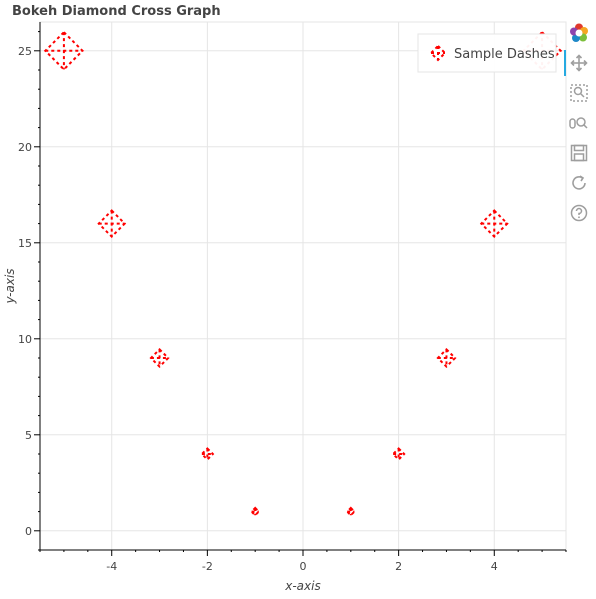 The height and width of the screenshot is (599, 596). Describe the element at coordinates (579, 123) in the screenshot. I see `wheel-zoom-icon` at that location.